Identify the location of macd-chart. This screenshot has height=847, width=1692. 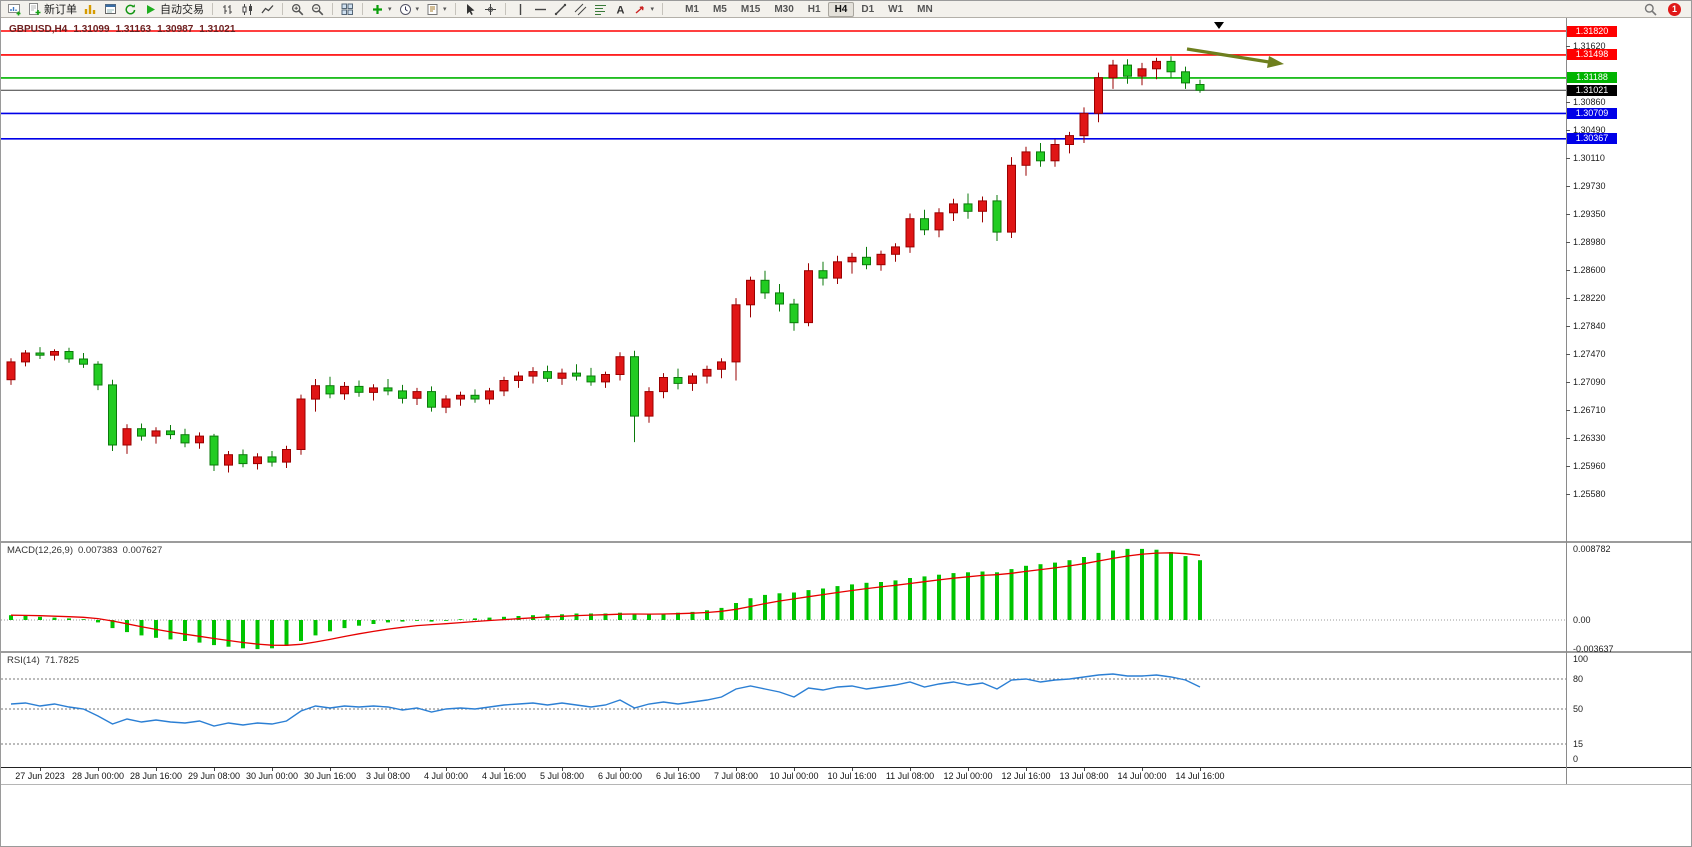
(783, 597).